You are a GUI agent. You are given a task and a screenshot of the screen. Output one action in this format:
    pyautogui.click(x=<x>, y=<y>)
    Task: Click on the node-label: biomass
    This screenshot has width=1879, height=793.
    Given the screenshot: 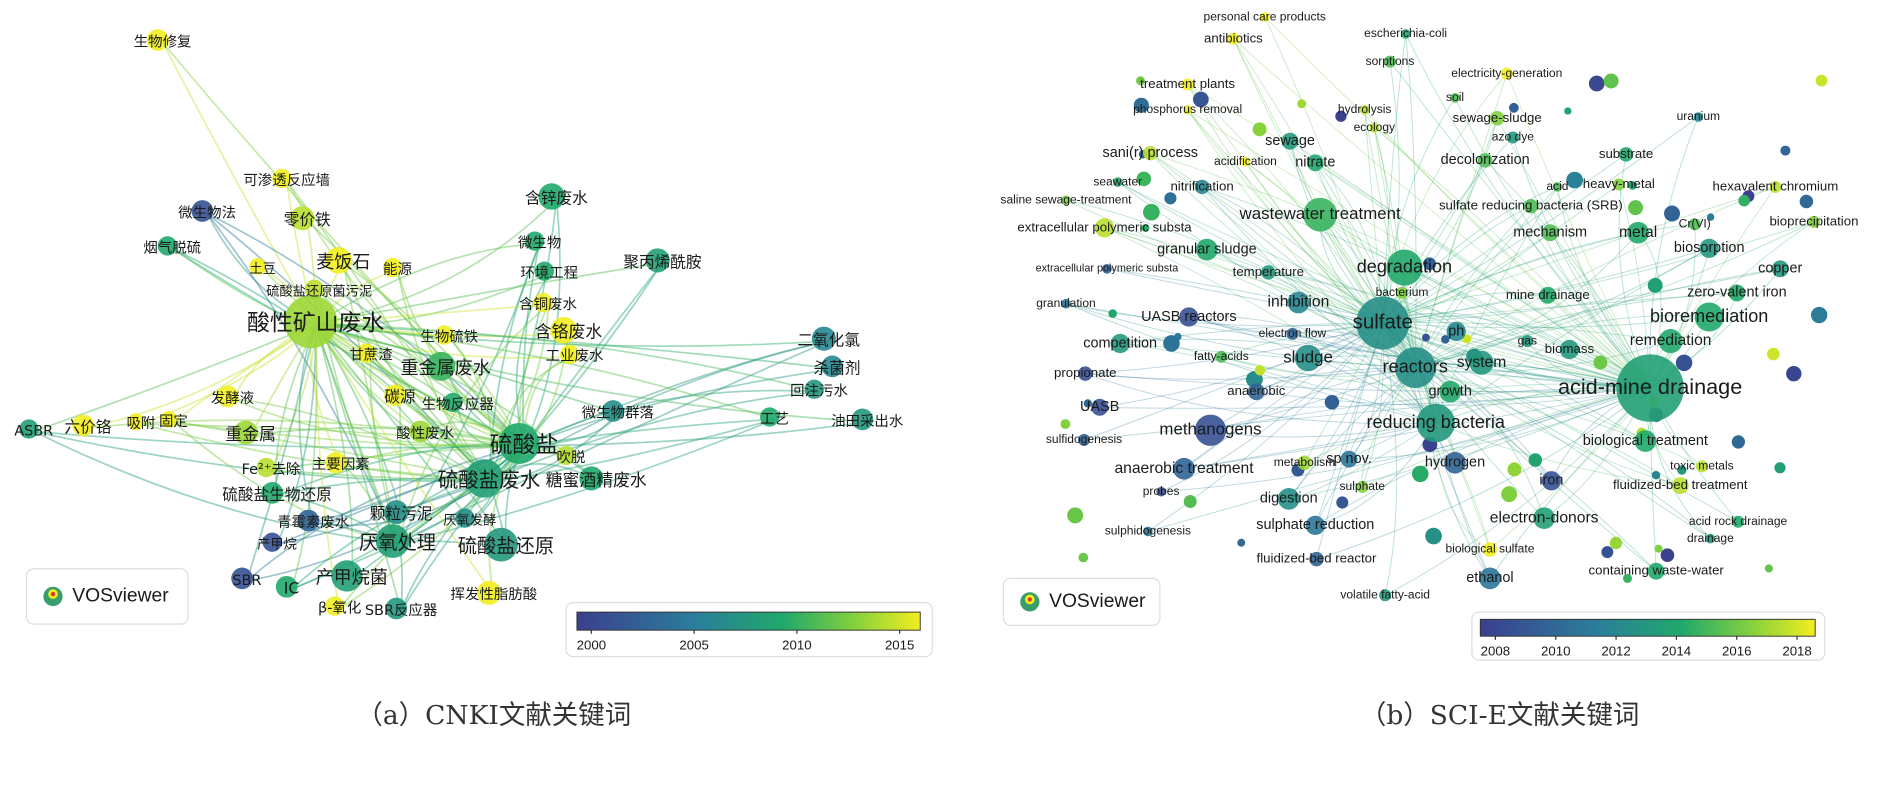 What is the action you would take?
    pyautogui.click(x=1570, y=348)
    